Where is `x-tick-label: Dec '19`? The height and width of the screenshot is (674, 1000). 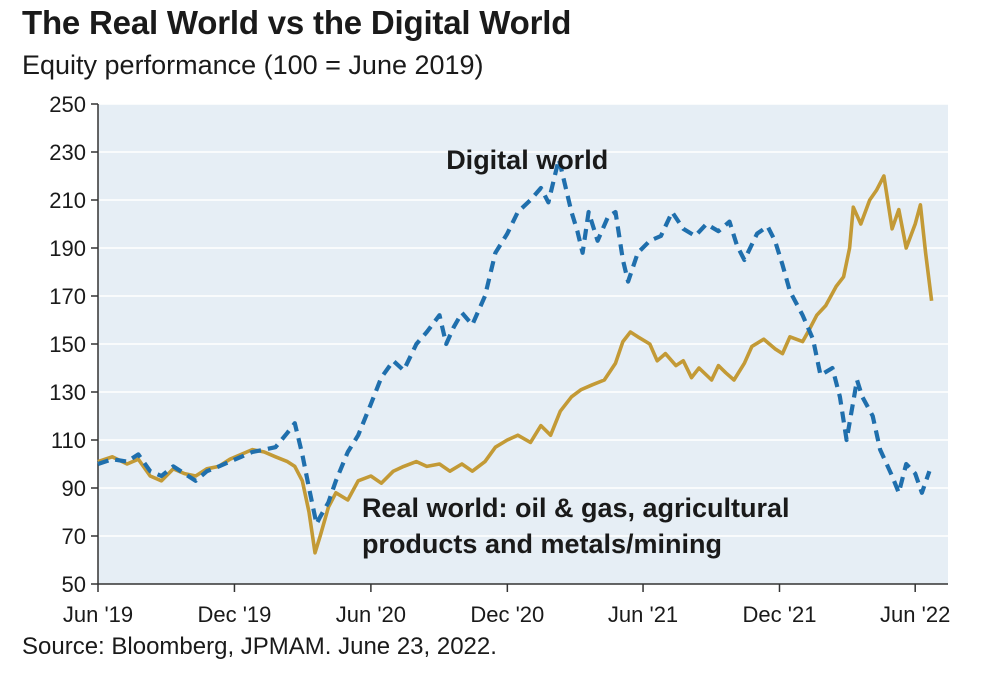
x-tick-label: Dec '19 is located at coordinates (234, 614).